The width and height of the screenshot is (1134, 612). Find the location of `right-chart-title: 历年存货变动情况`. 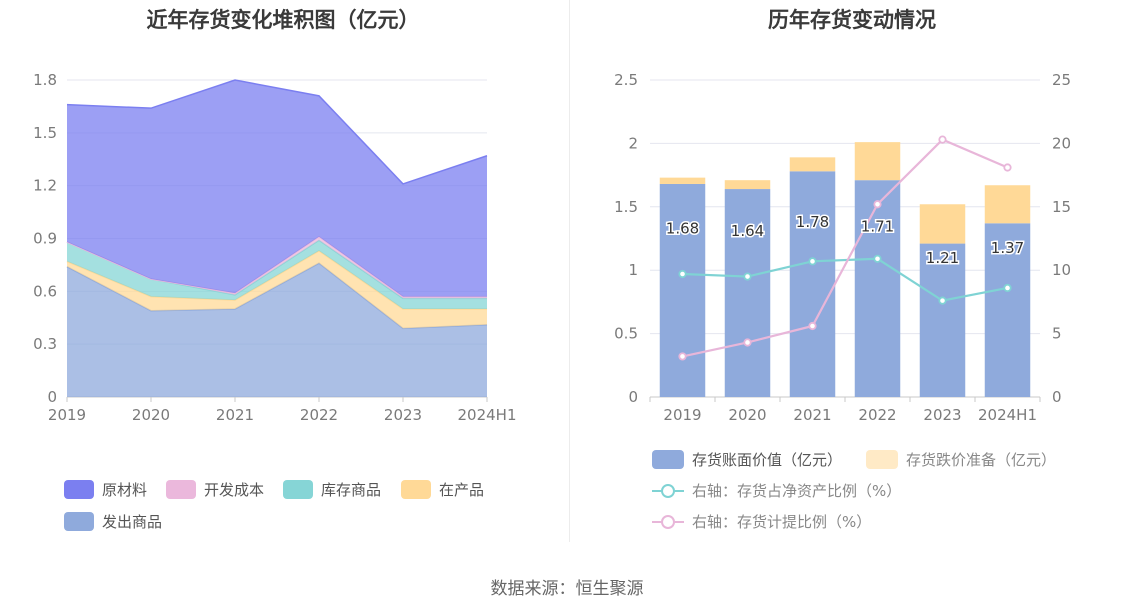

right-chart-title: 历年存货变动情况 is located at coordinates (852, 20).